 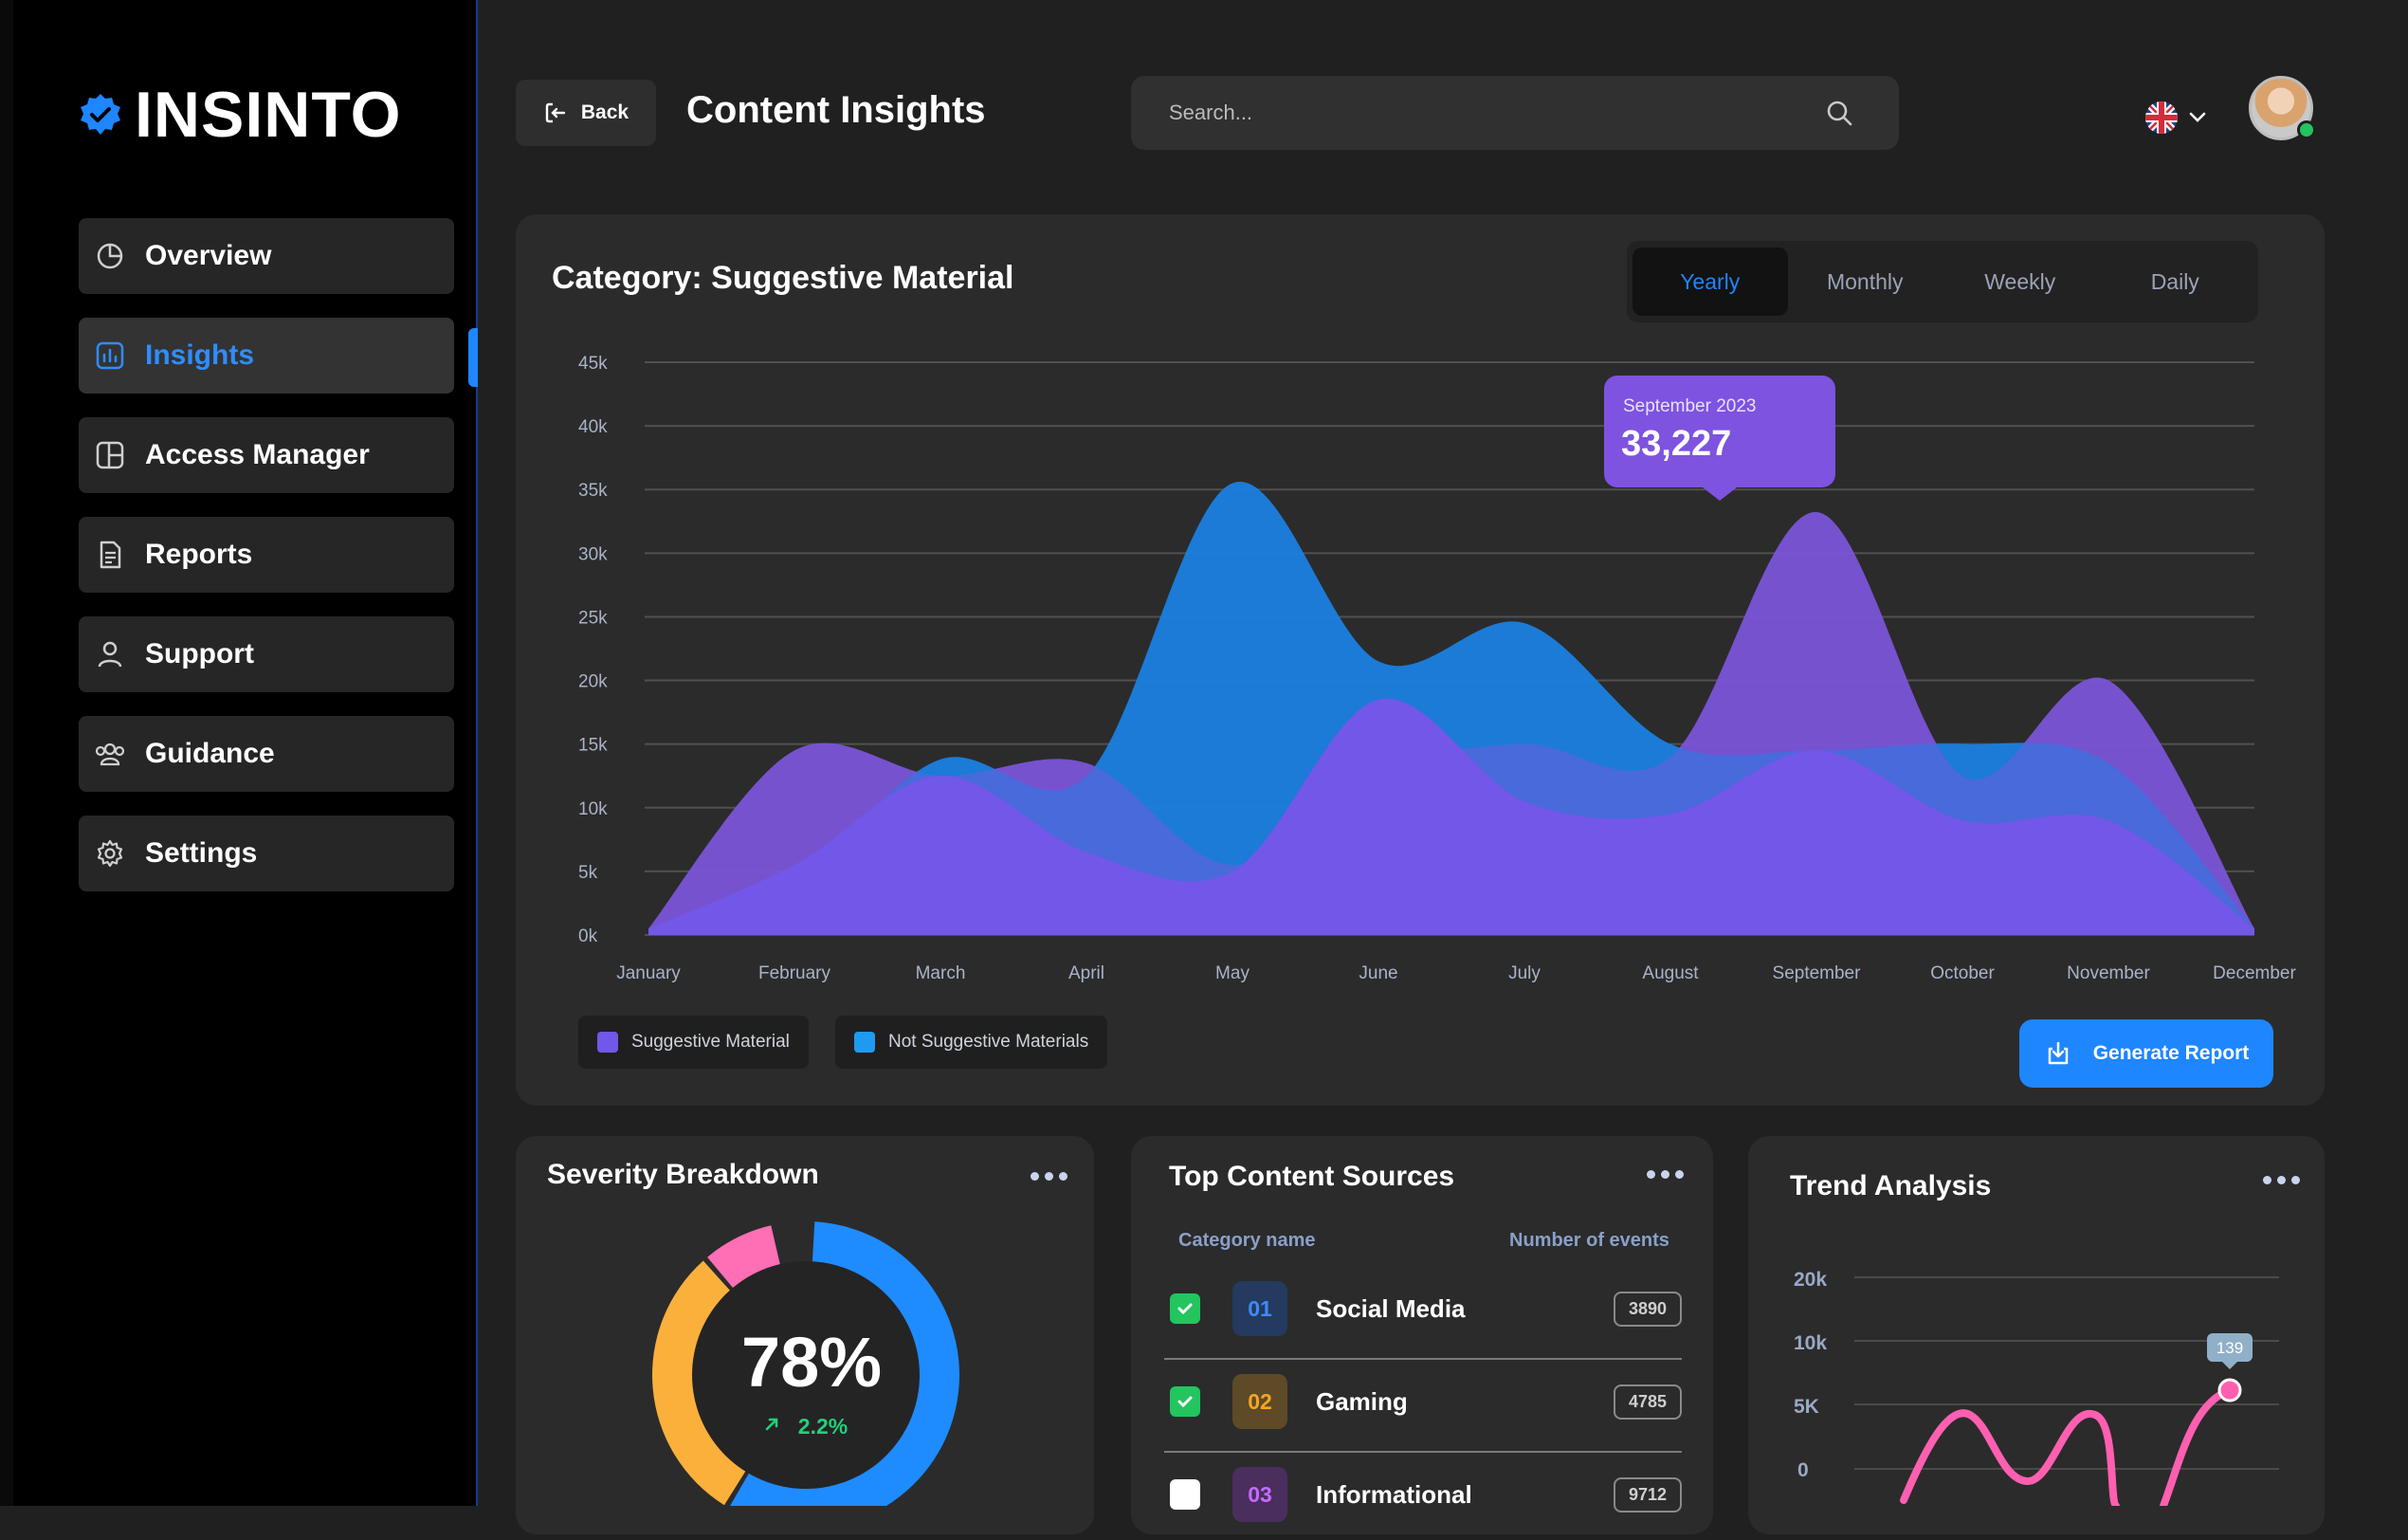 I want to click on x-tick-label: August, so click(x=1670, y=973).